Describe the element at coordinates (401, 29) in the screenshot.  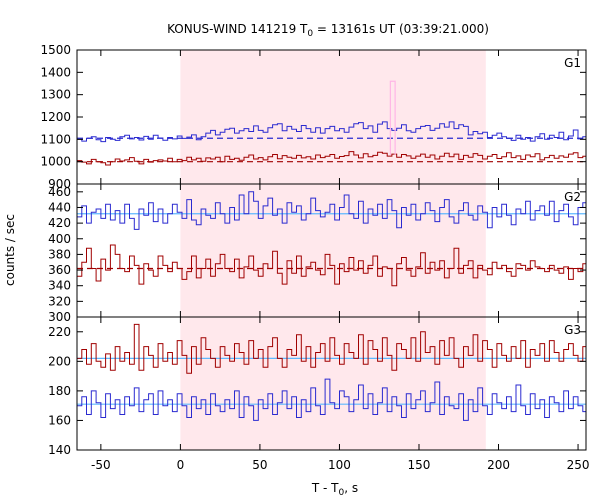
I see `title-suffix: = 13161s UT (03:39:21.000)` at that location.